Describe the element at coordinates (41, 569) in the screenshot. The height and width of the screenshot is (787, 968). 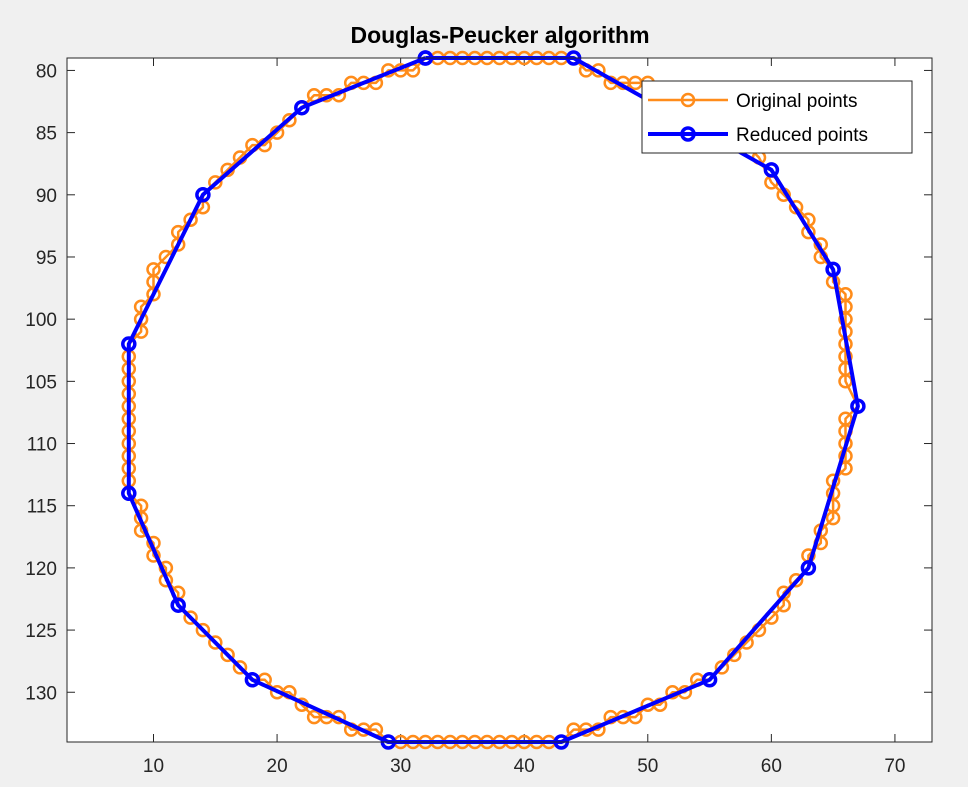
I see `y-tick-label: 120` at that location.